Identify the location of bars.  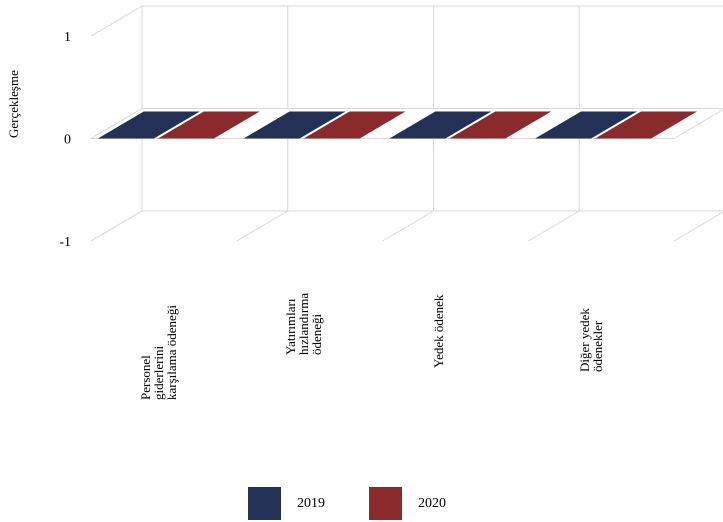
(406, 123).